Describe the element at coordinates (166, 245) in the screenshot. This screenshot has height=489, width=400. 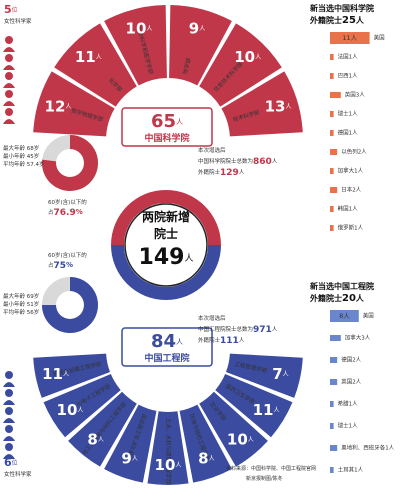
I see `center-disc` at that location.